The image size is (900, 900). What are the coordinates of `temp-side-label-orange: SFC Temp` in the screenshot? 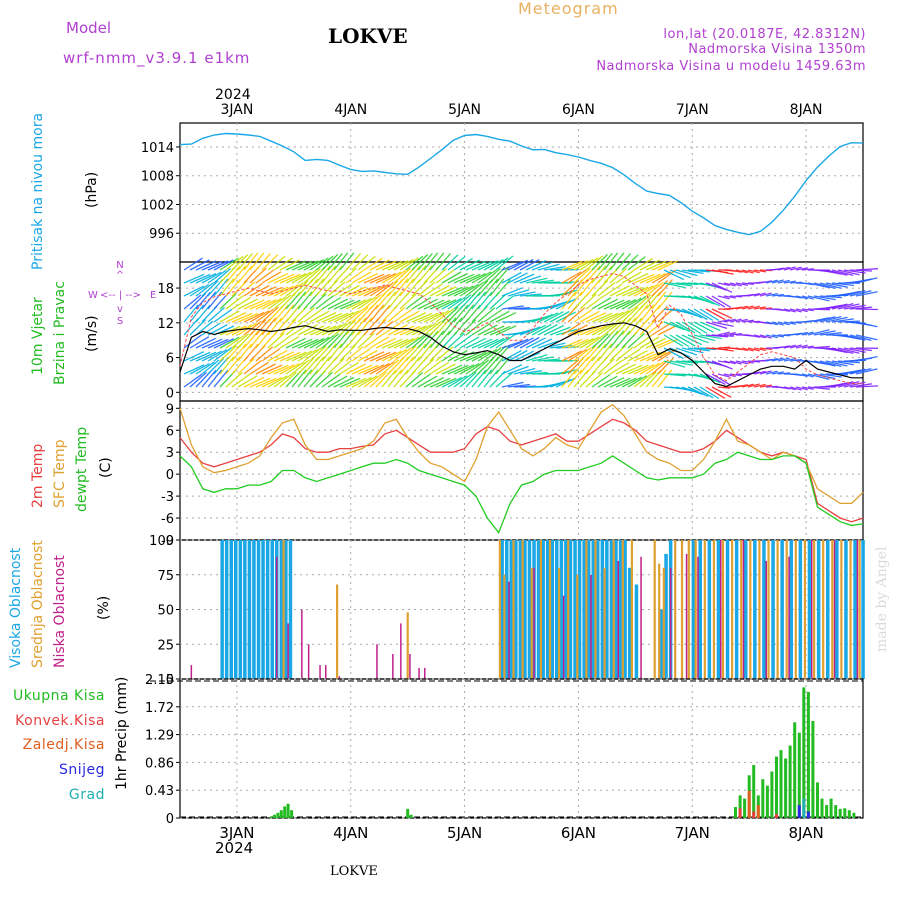 It's located at (60, 473).